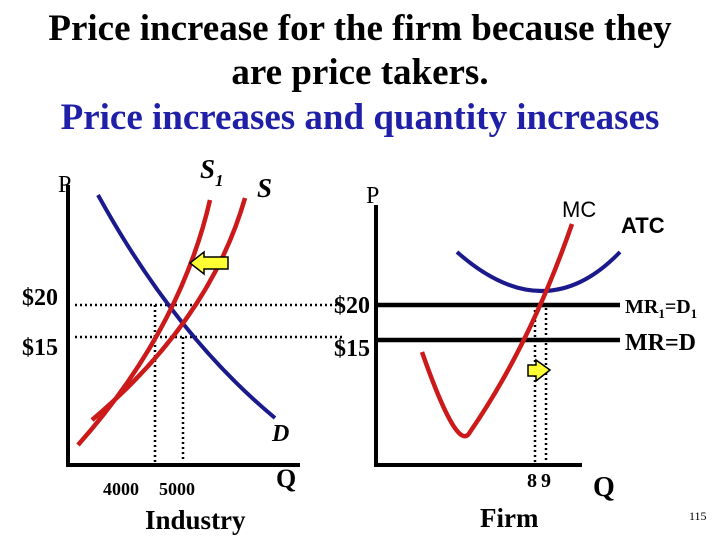  Describe the element at coordinates (40, 298) in the screenshot. I see `industry-price-high-label: $20` at that location.